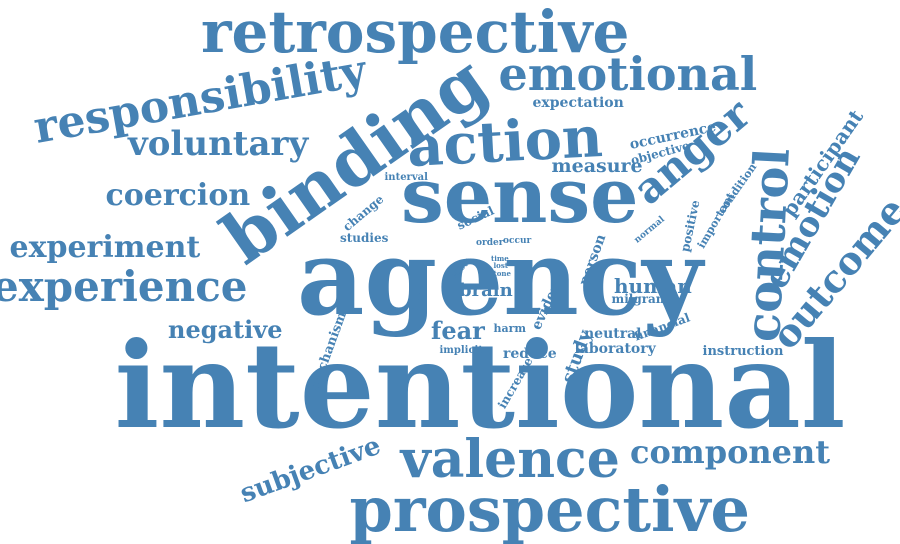  I want to click on word: measure, so click(597, 165).